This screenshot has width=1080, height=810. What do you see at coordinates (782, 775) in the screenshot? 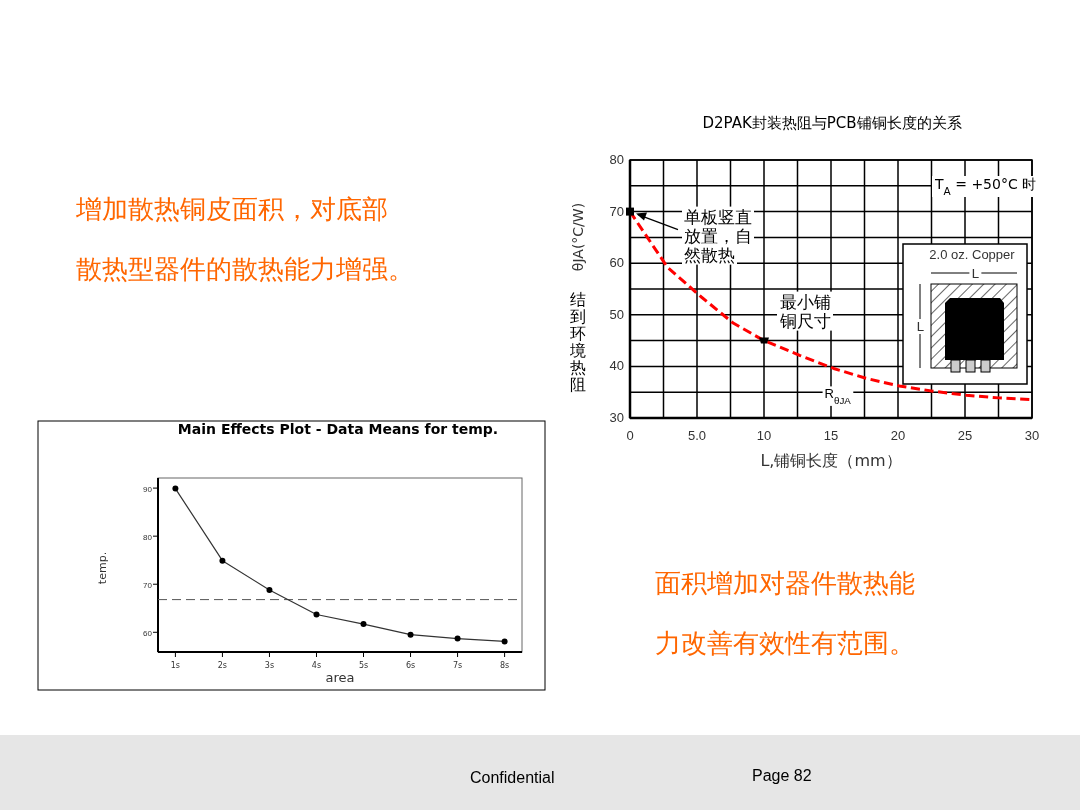
I see `text: Page 82` at bounding box center [782, 775].